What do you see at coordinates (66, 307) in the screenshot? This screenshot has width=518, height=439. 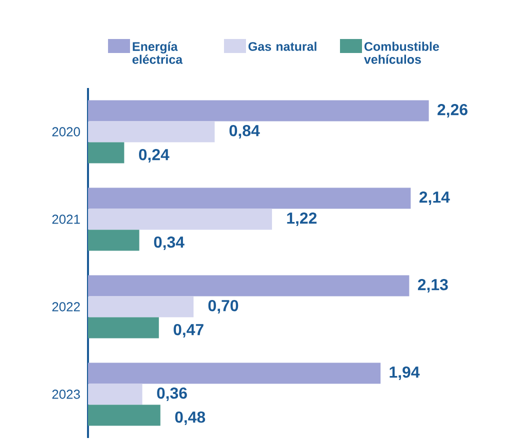 I see `y-tick-label: 2022` at bounding box center [66, 307].